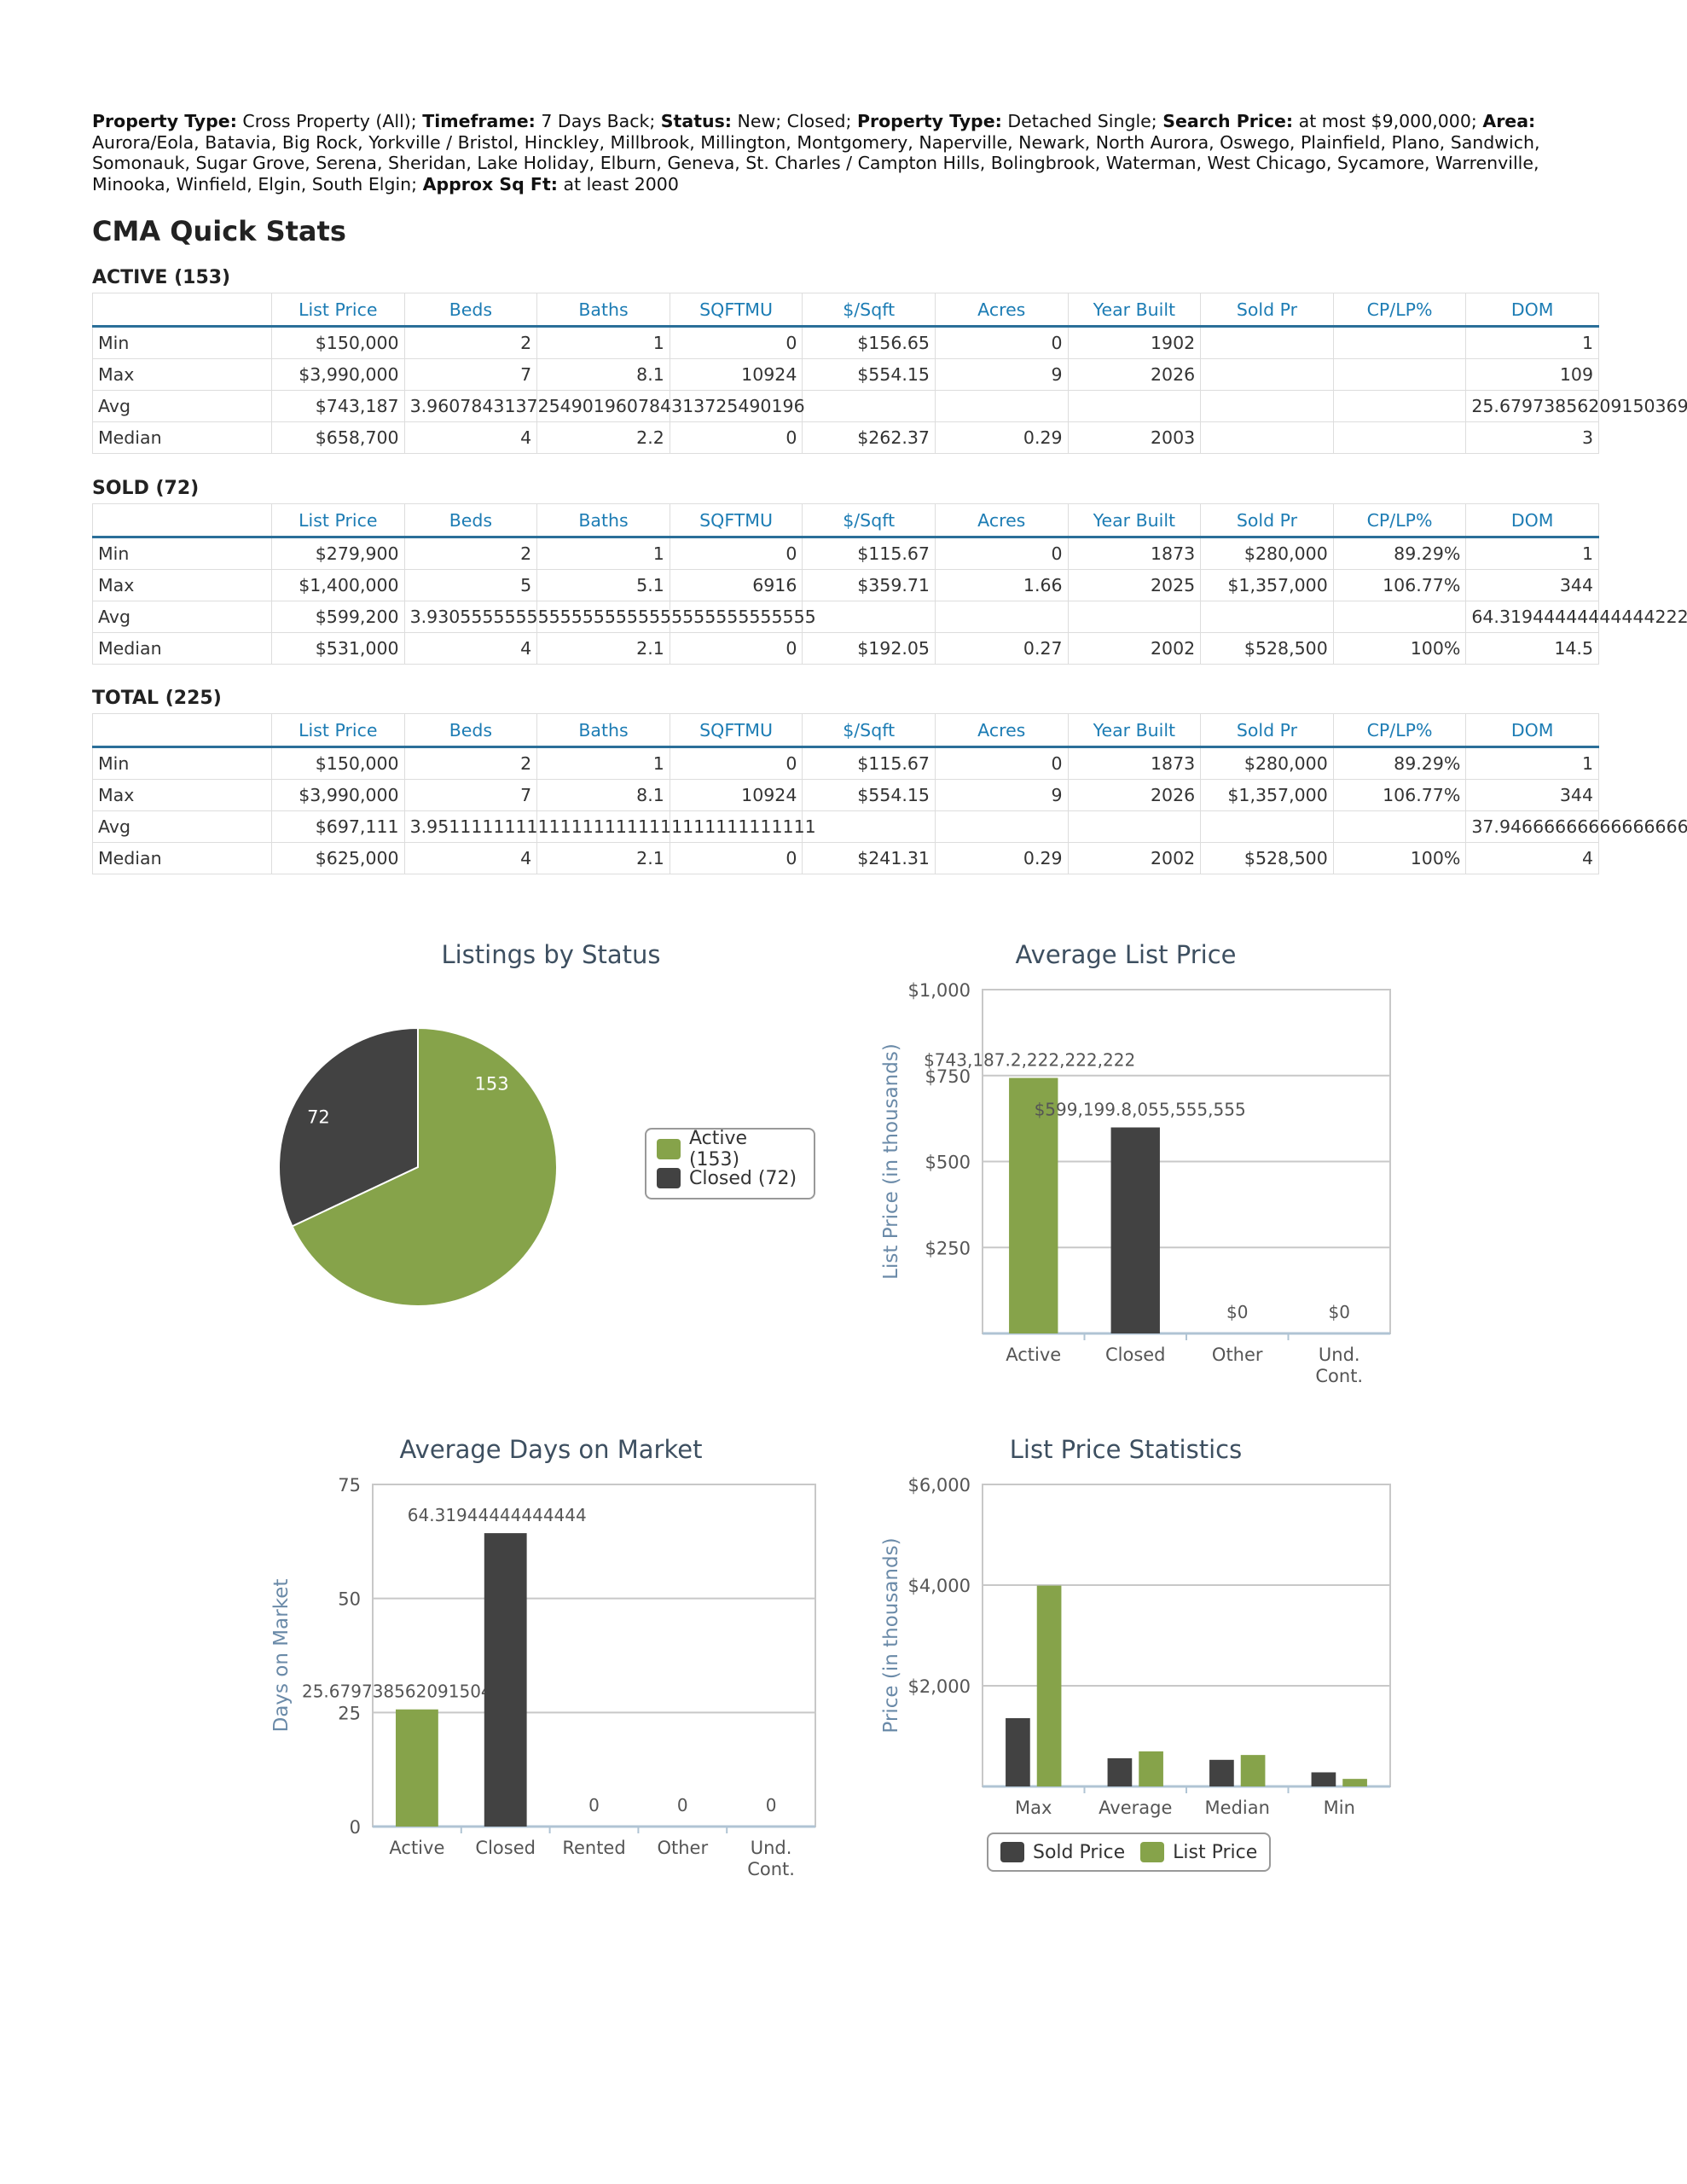 This screenshot has height=2184, width=1687. I want to click on table-cell: $280,000, so click(1267, 554).